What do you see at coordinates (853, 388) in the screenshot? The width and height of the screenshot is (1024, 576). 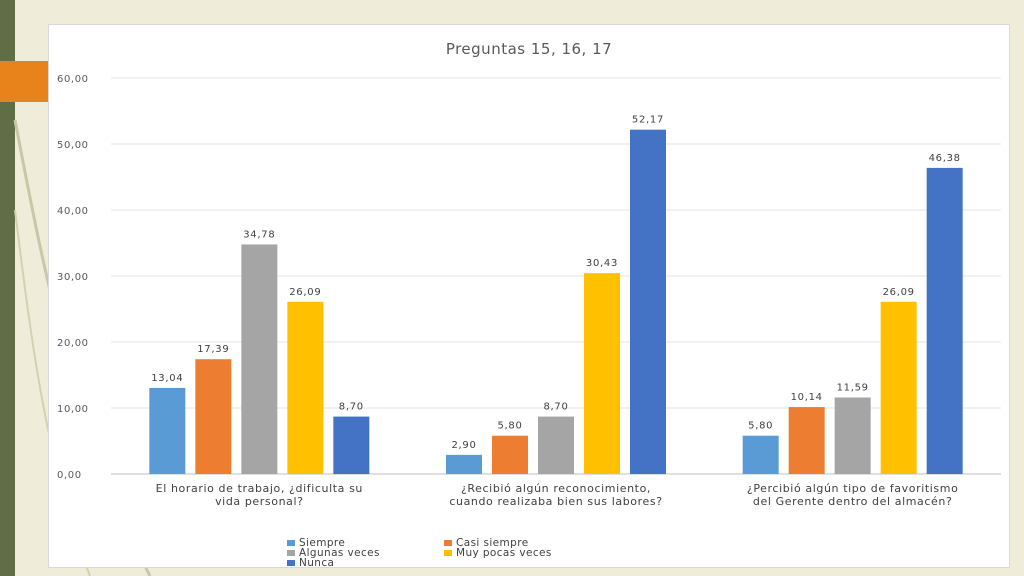 I see `data-label: 11,59` at bounding box center [853, 388].